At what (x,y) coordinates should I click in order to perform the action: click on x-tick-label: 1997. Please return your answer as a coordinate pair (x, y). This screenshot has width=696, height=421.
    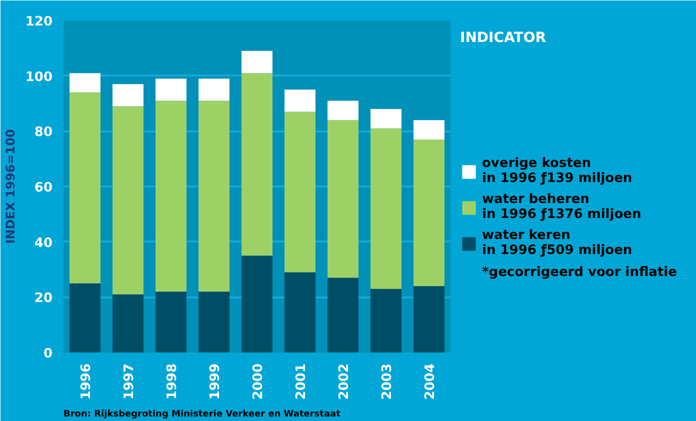
    Looking at the image, I should click on (129, 381).